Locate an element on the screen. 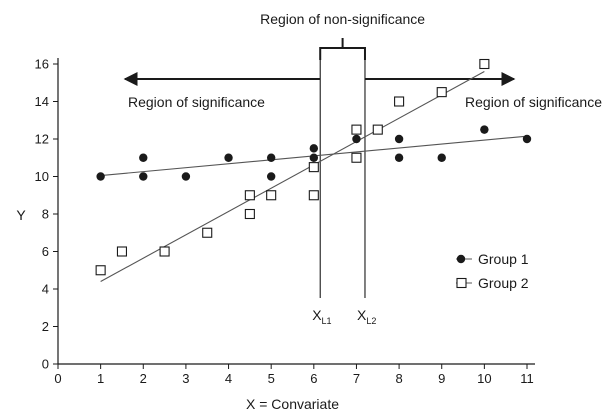 The height and width of the screenshot is (414, 610). significance-label-left: Region of significance is located at coordinates (196, 102).